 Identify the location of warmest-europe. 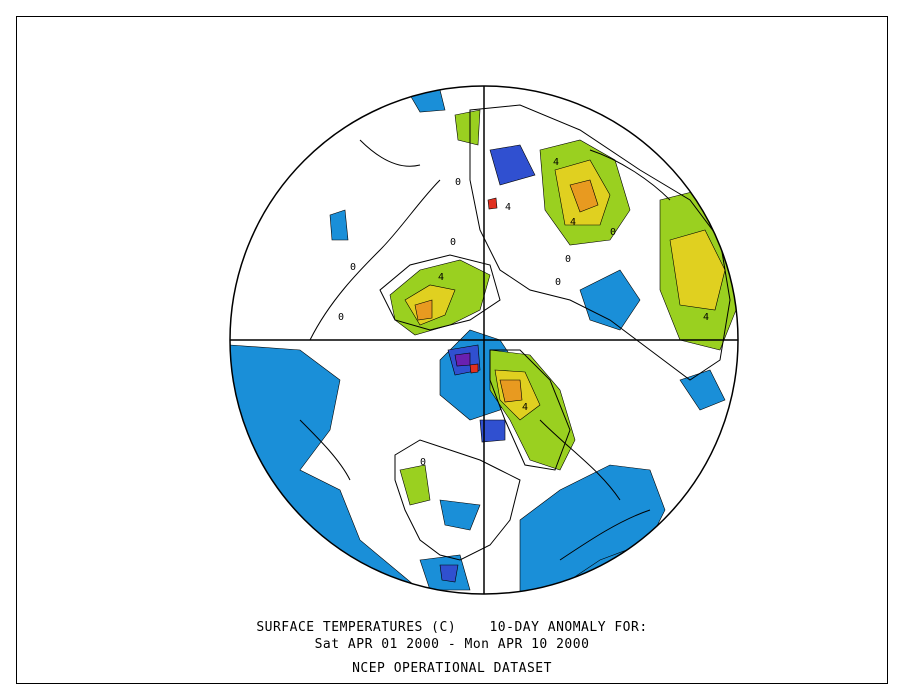
(423, 310).